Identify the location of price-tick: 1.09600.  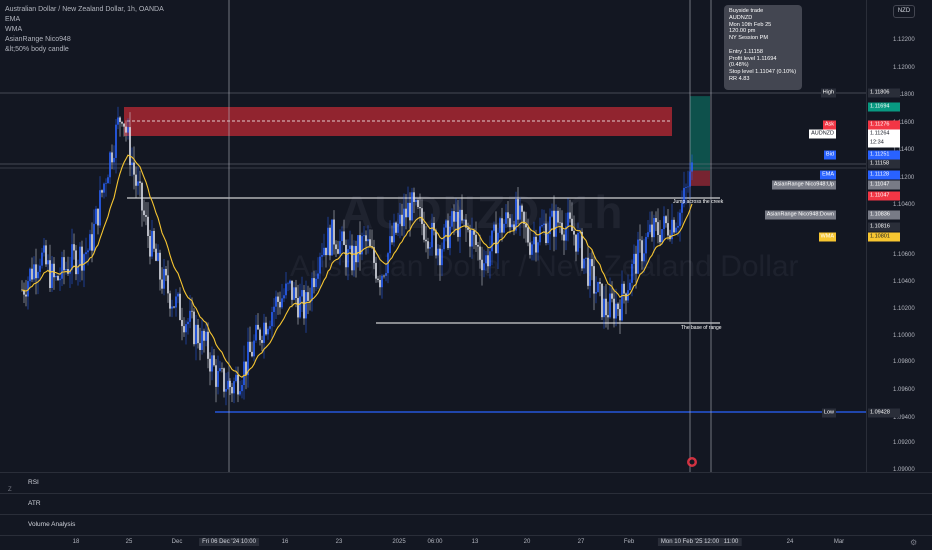
(904, 390).